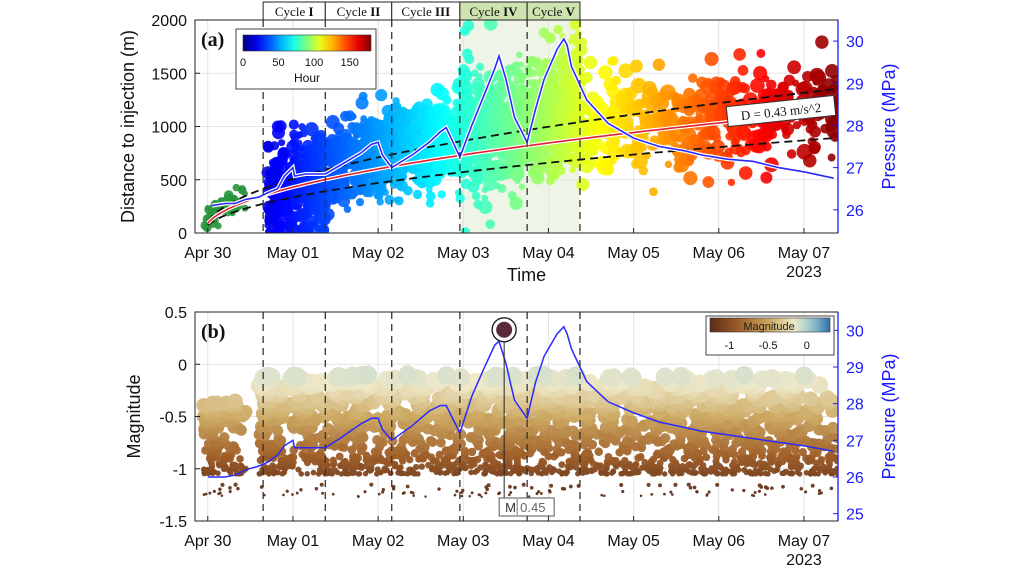 The image size is (1024, 576). I want to click on y-tick-label: -0.5, so click(173, 418).